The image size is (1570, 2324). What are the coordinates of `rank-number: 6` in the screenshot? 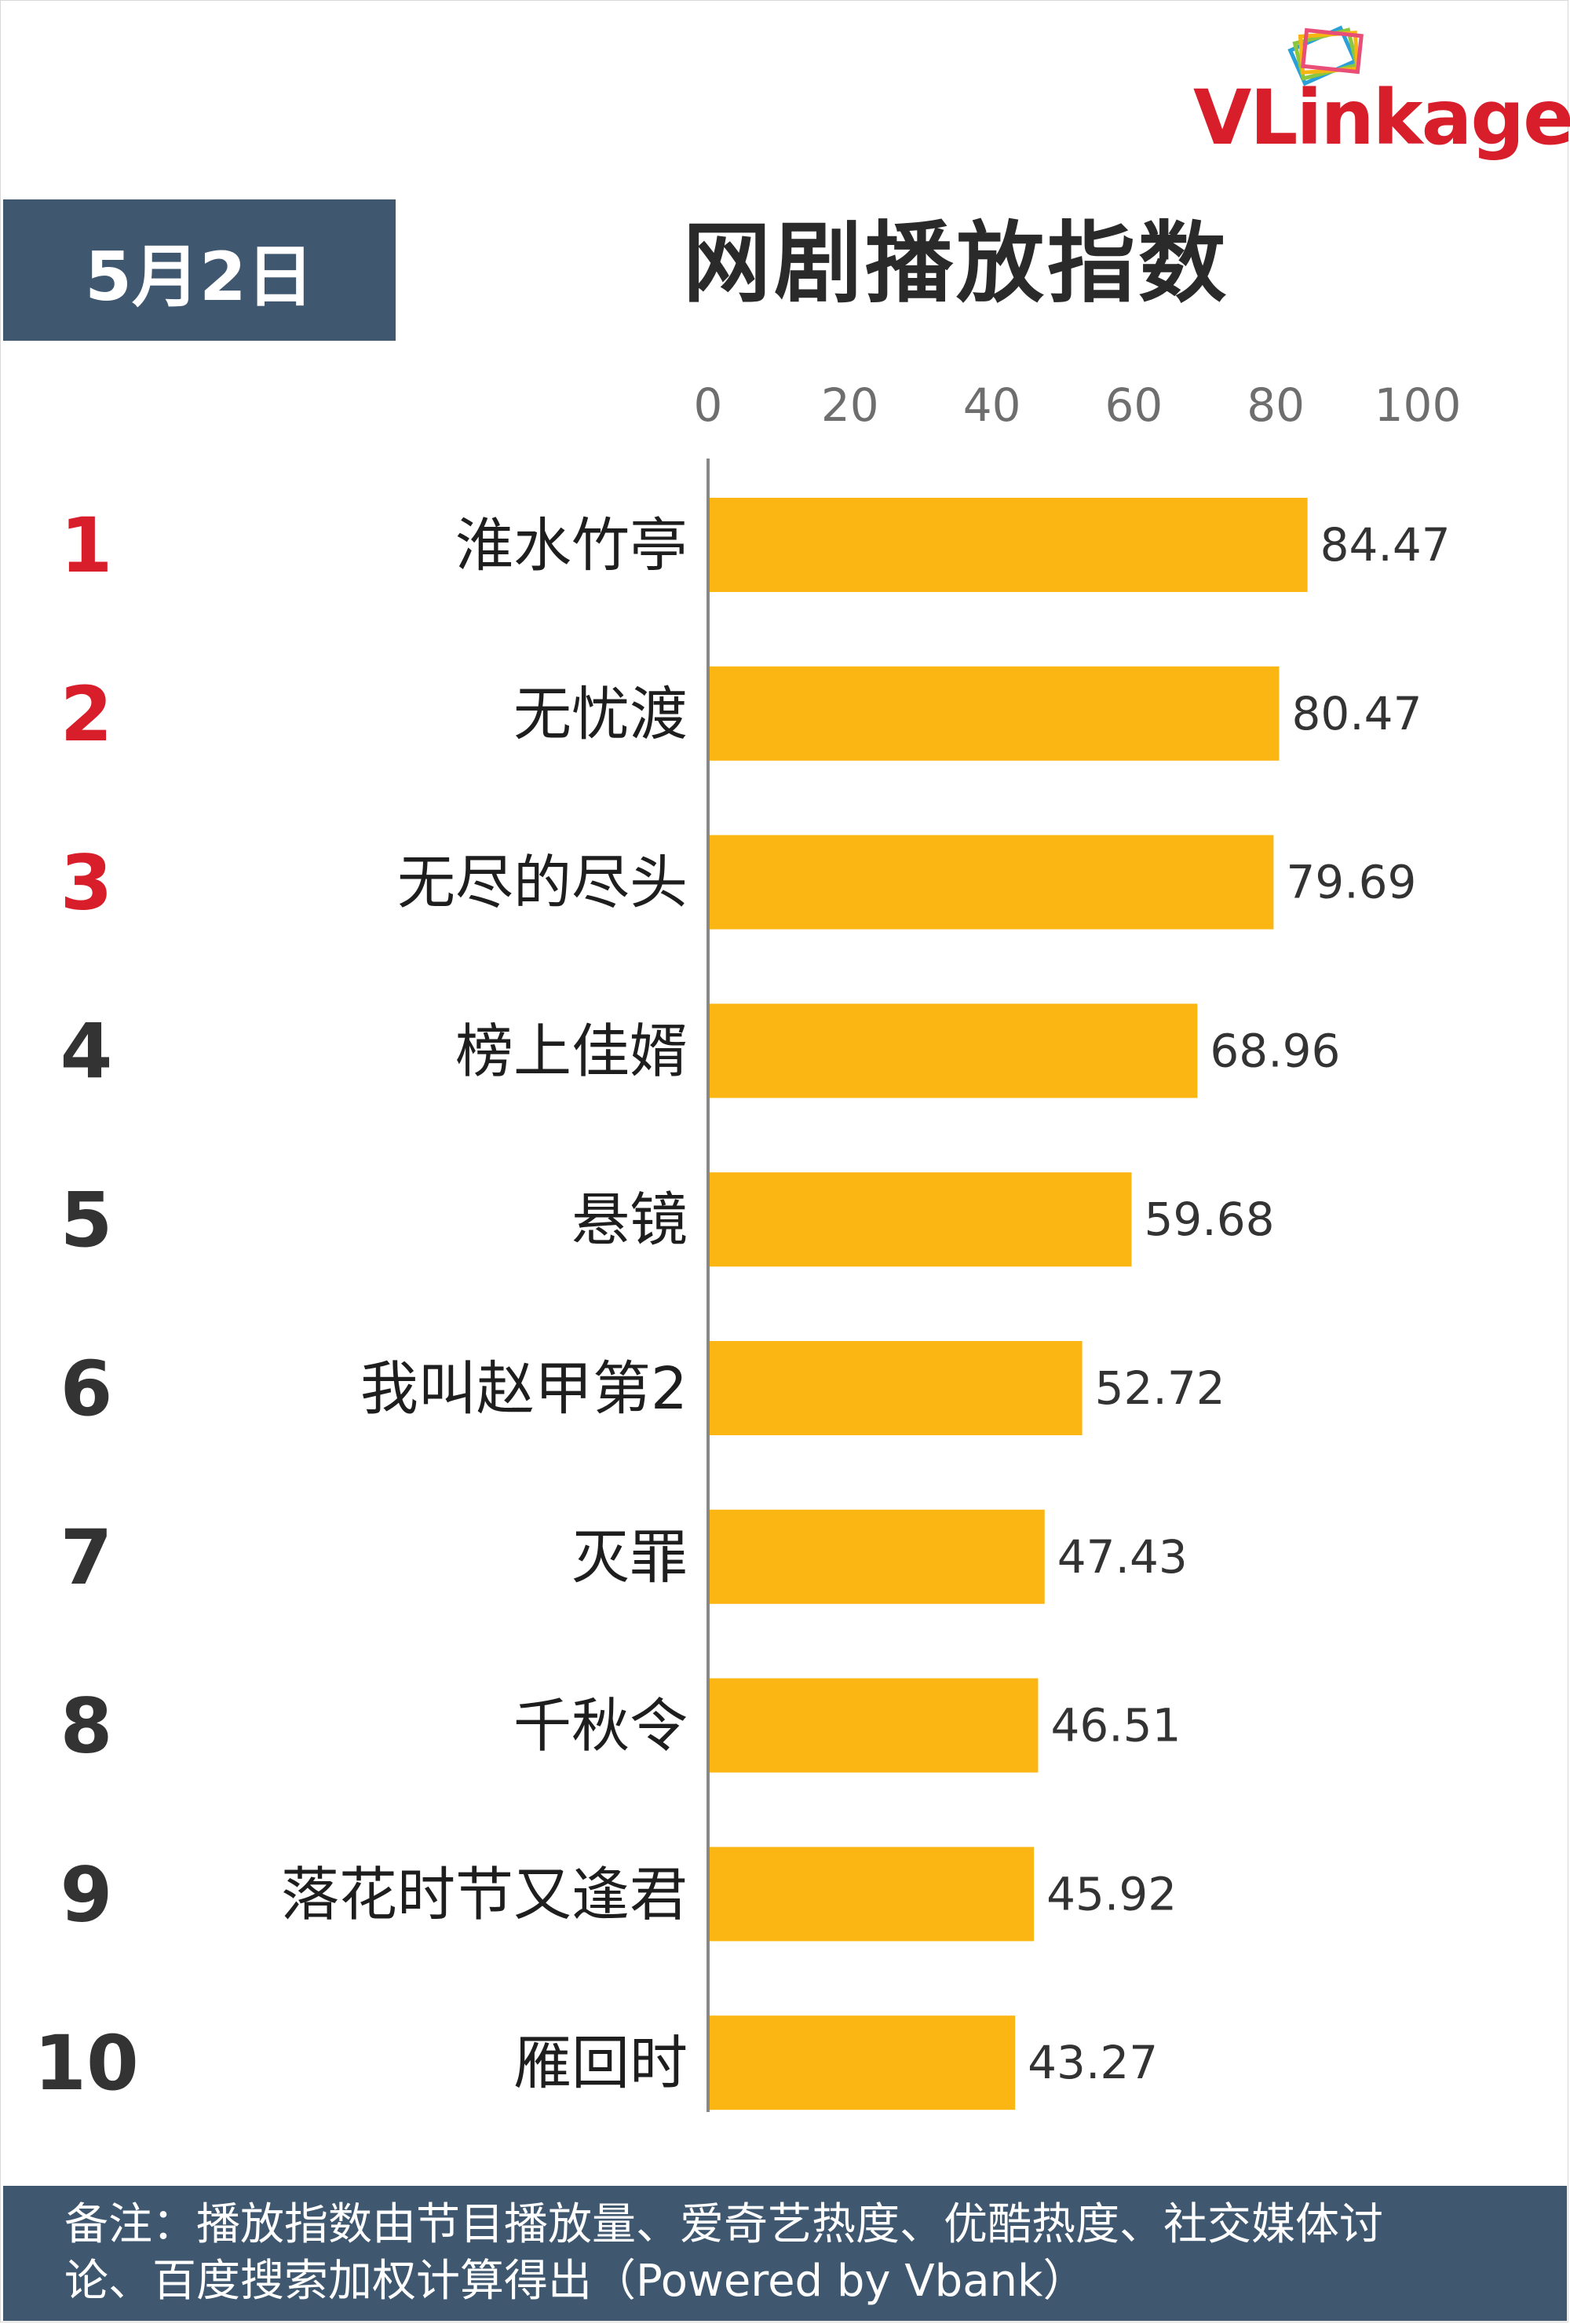 It's located at (86, 1389).